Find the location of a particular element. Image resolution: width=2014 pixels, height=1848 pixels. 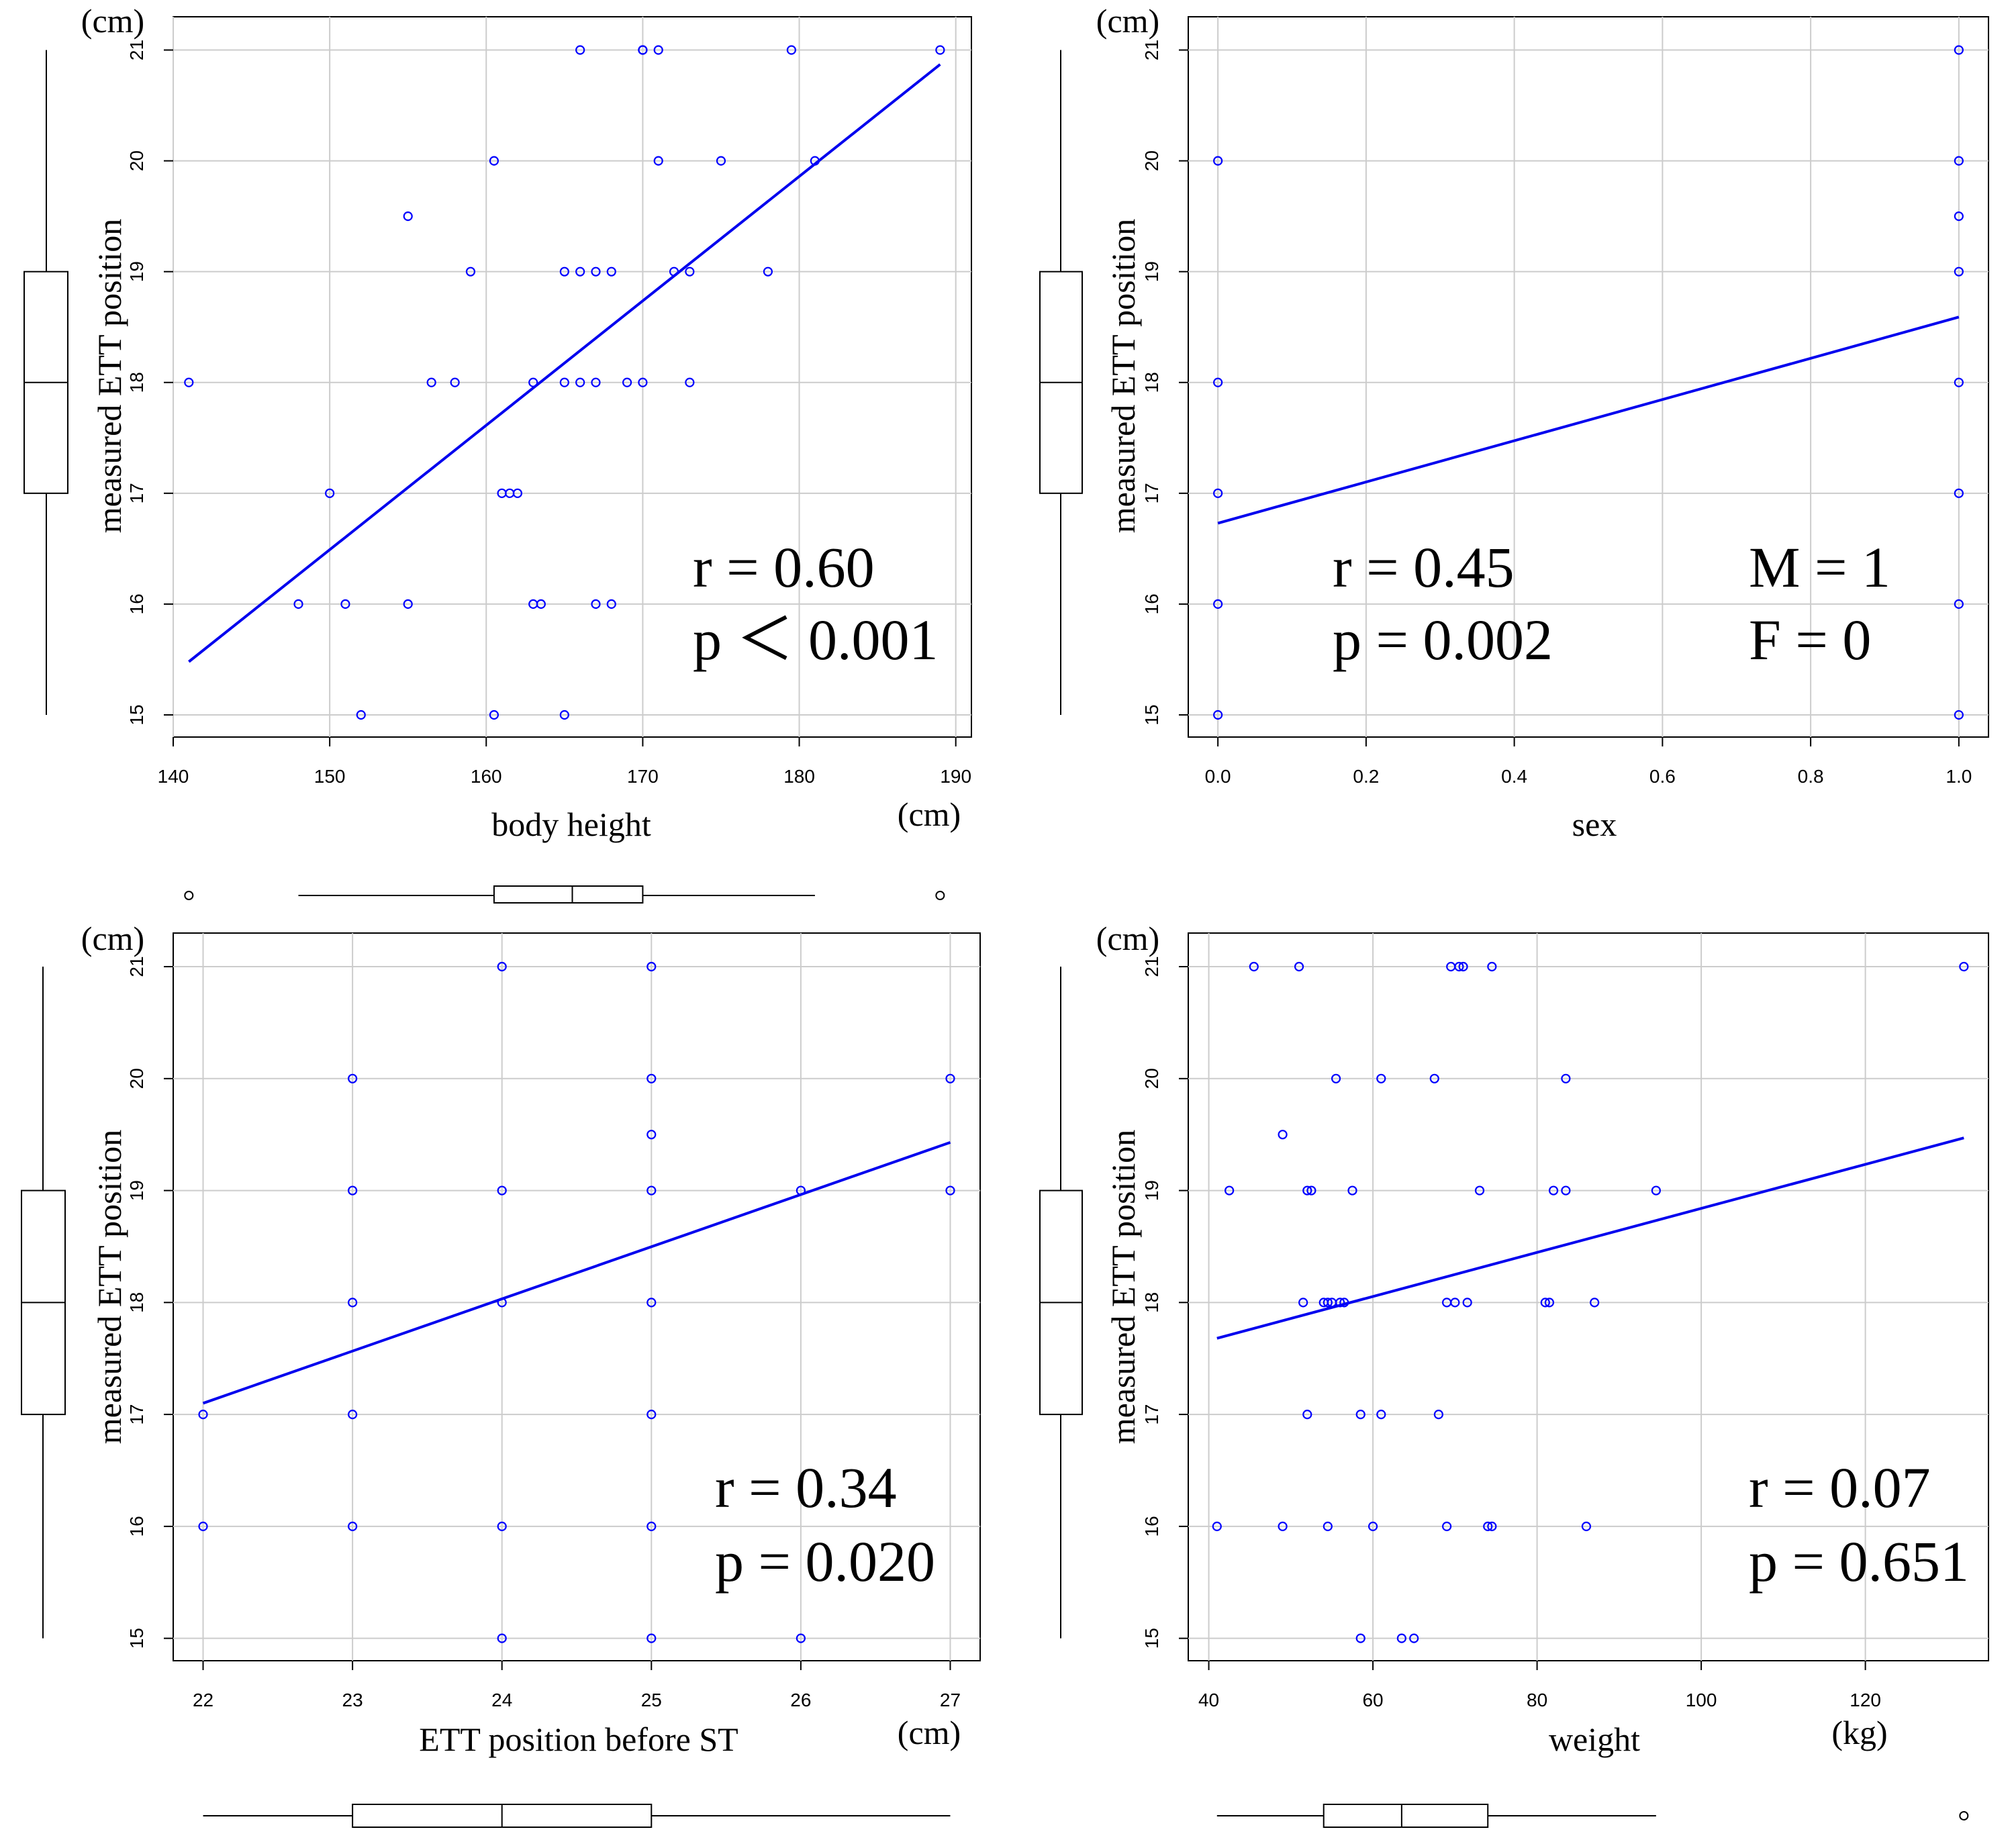

xbox-box is located at coordinates (568, 895).